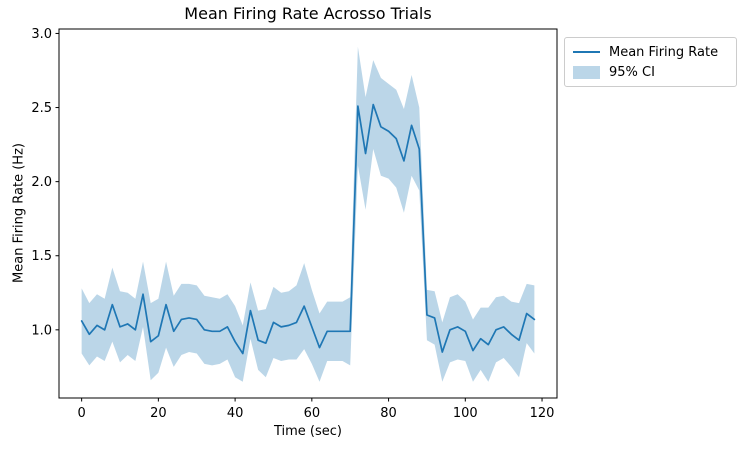 This screenshot has width=741, height=453. I want to click on x-tick-label: 0, so click(81, 413).